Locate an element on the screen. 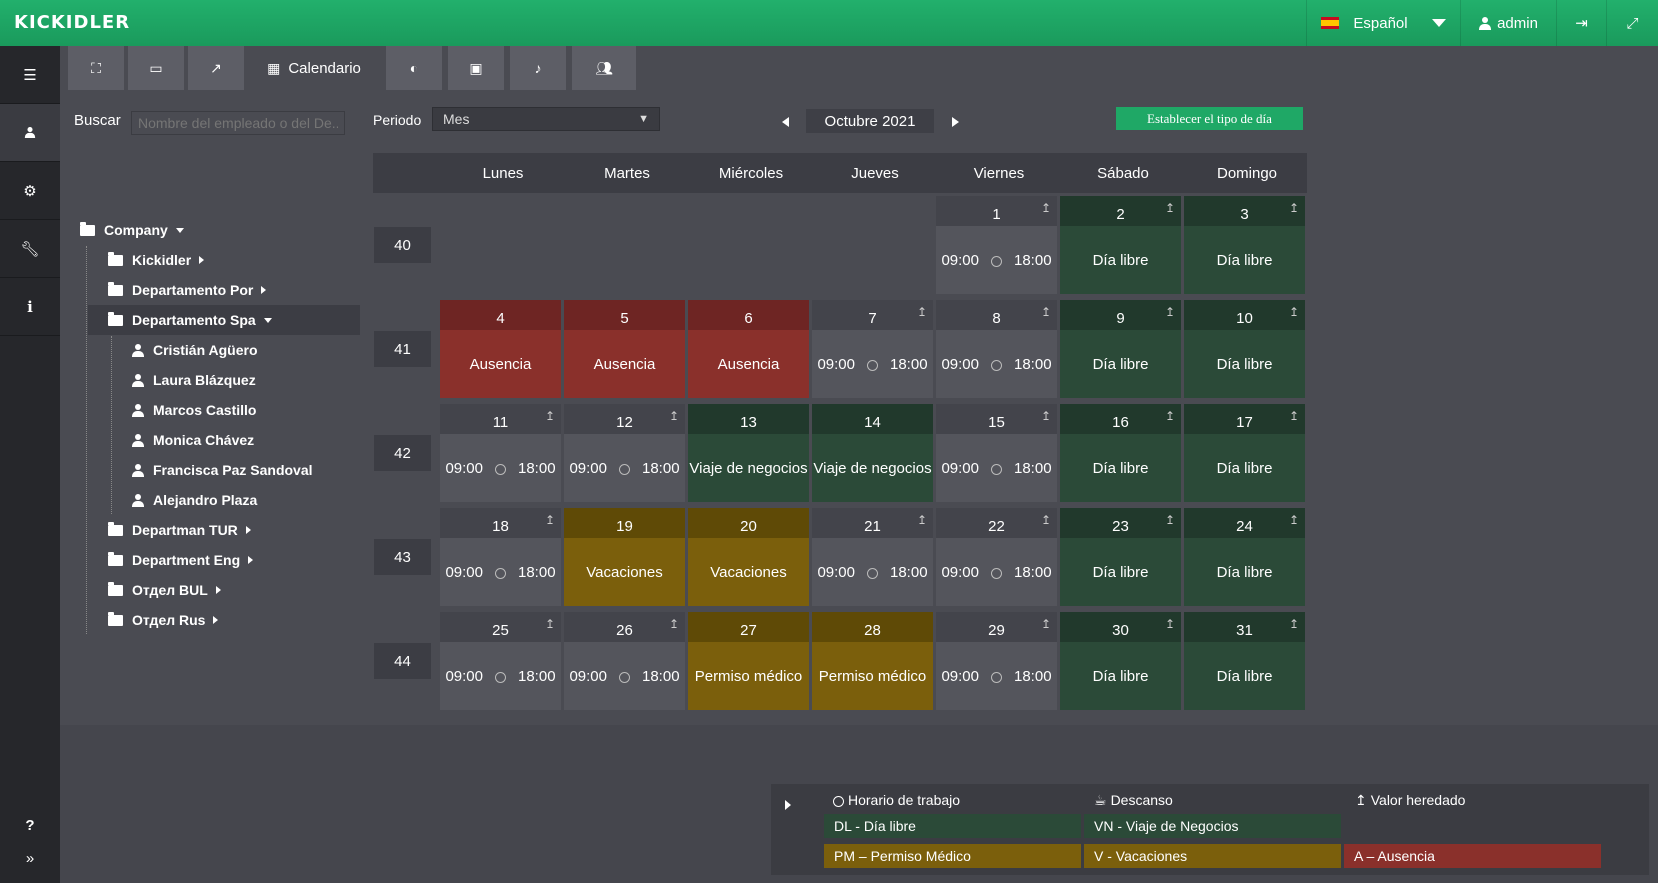  logout-icon: ⇥ is located at coordinates (1581, 23).